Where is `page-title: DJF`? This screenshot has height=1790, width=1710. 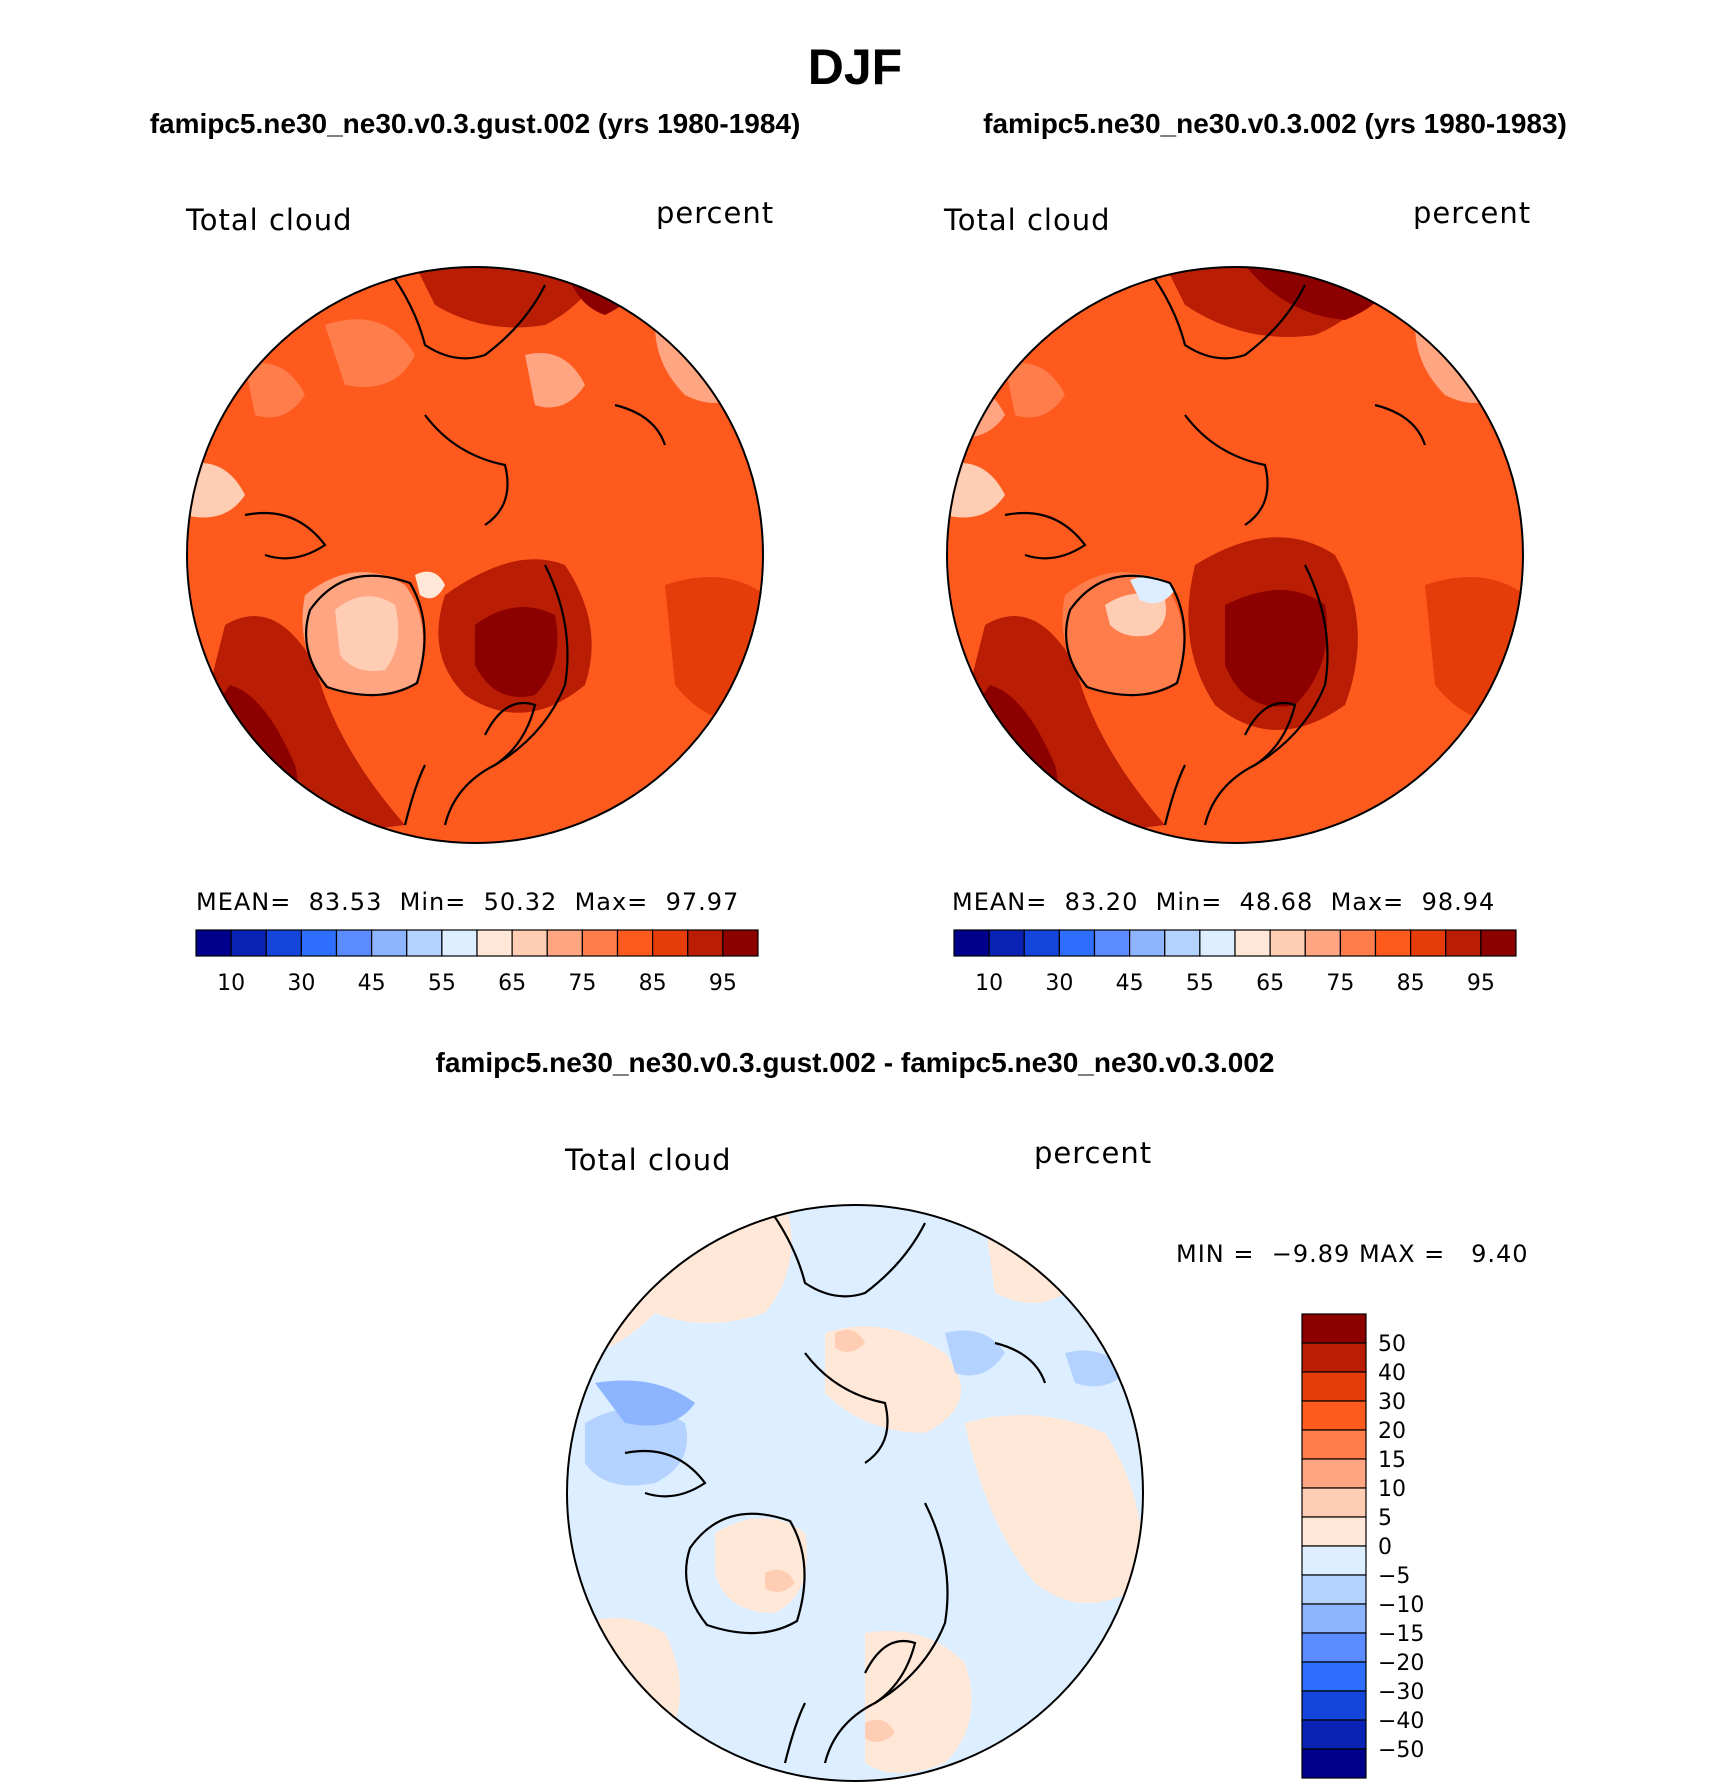
page-title: DJF is located at coordinates (855, 67).